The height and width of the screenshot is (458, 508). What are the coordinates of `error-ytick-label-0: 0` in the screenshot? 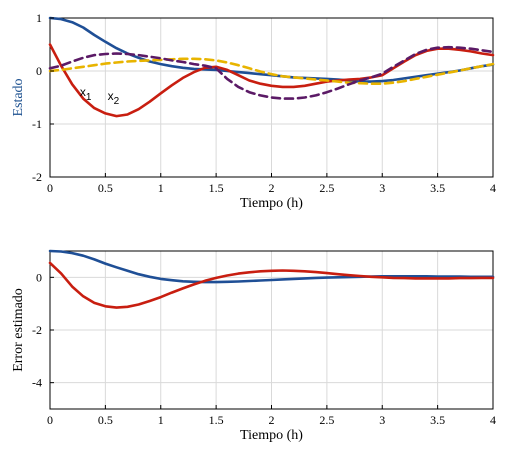 It's located at (39, 277).